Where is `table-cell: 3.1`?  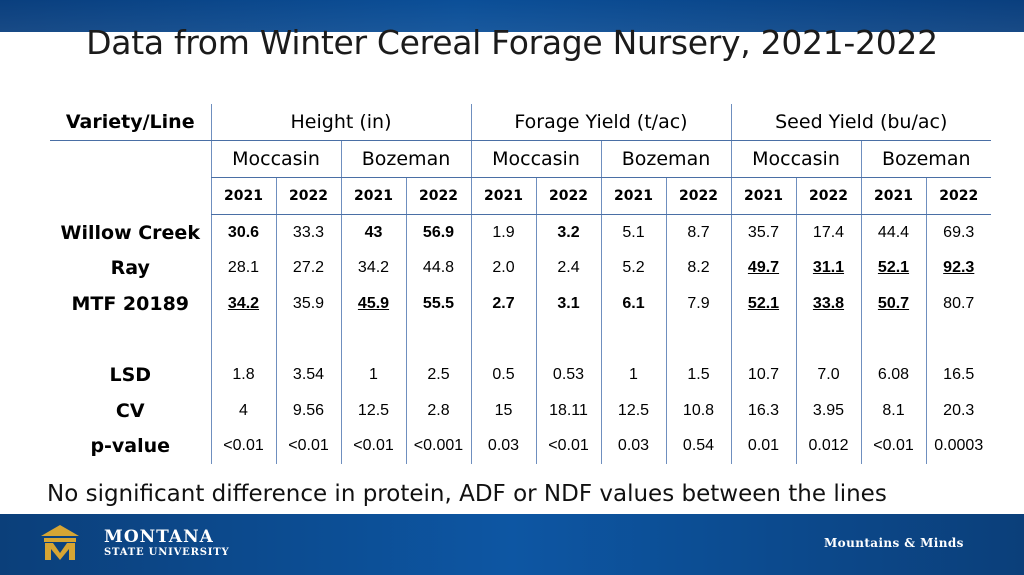 table-cell: 3.1 is located at coordinates (568, 304).